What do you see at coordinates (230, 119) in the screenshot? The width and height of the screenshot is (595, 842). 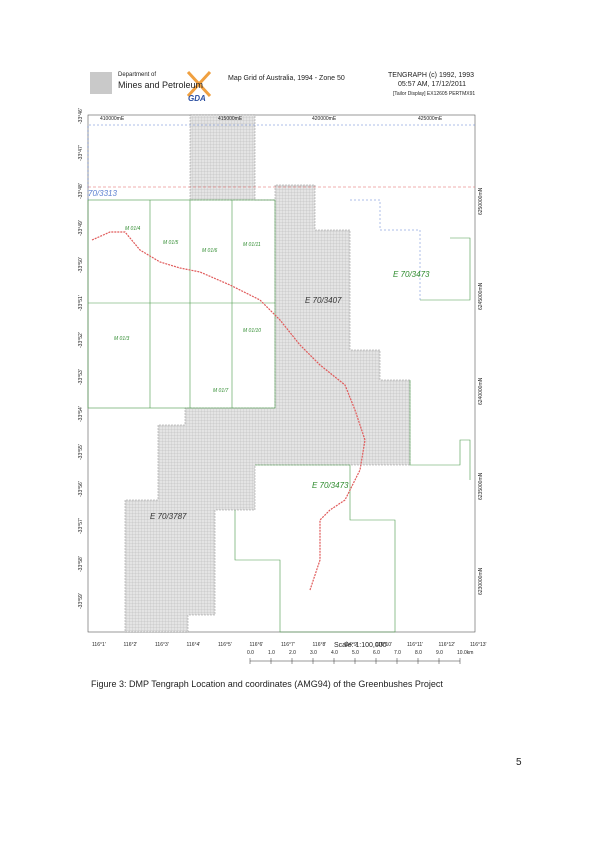 I see `easting: 415000mE` at bounding box center [230, 119].